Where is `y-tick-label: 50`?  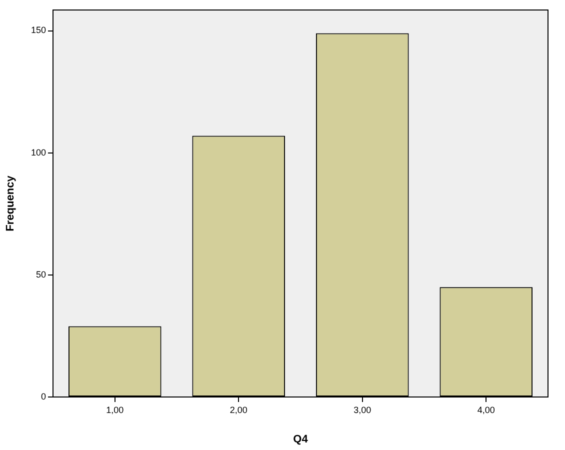 y-tick-label: 50 is located at coordinates (41, 274).